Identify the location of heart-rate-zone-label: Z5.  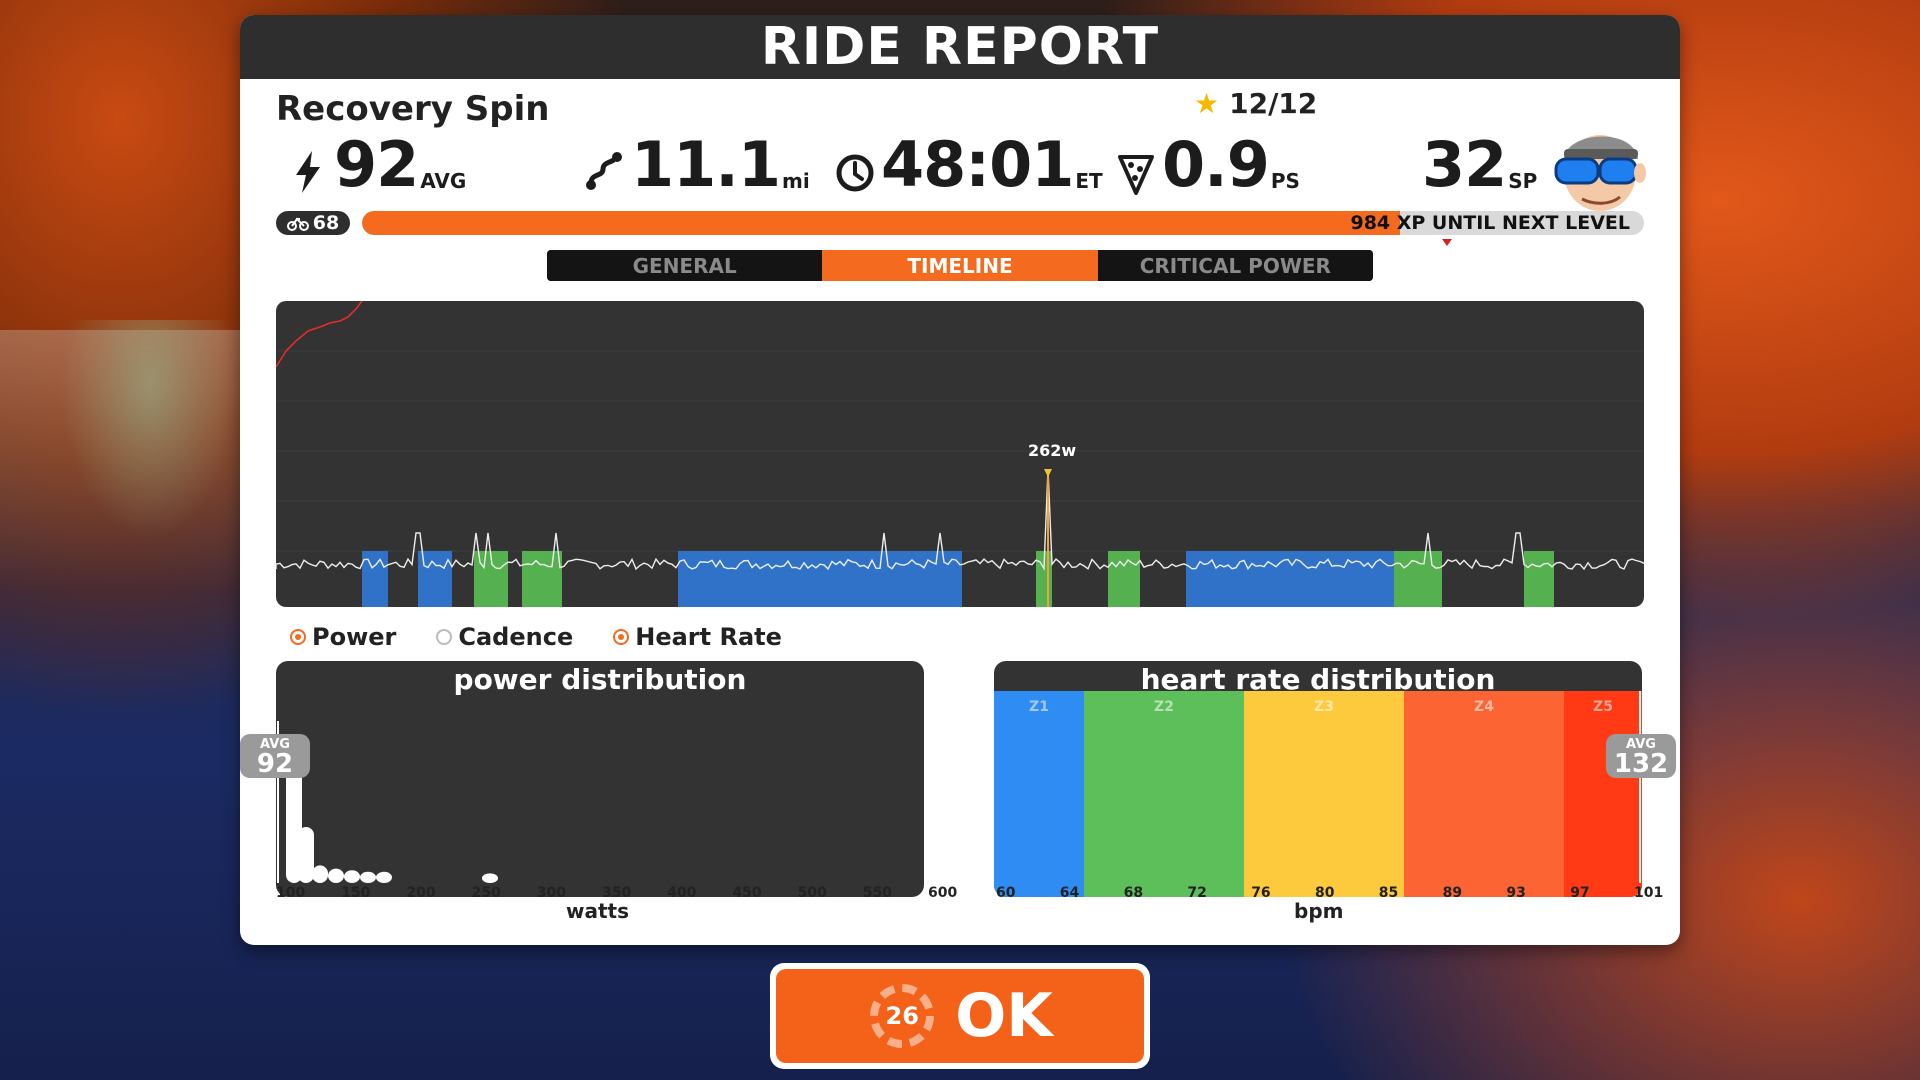
(1603, 707).